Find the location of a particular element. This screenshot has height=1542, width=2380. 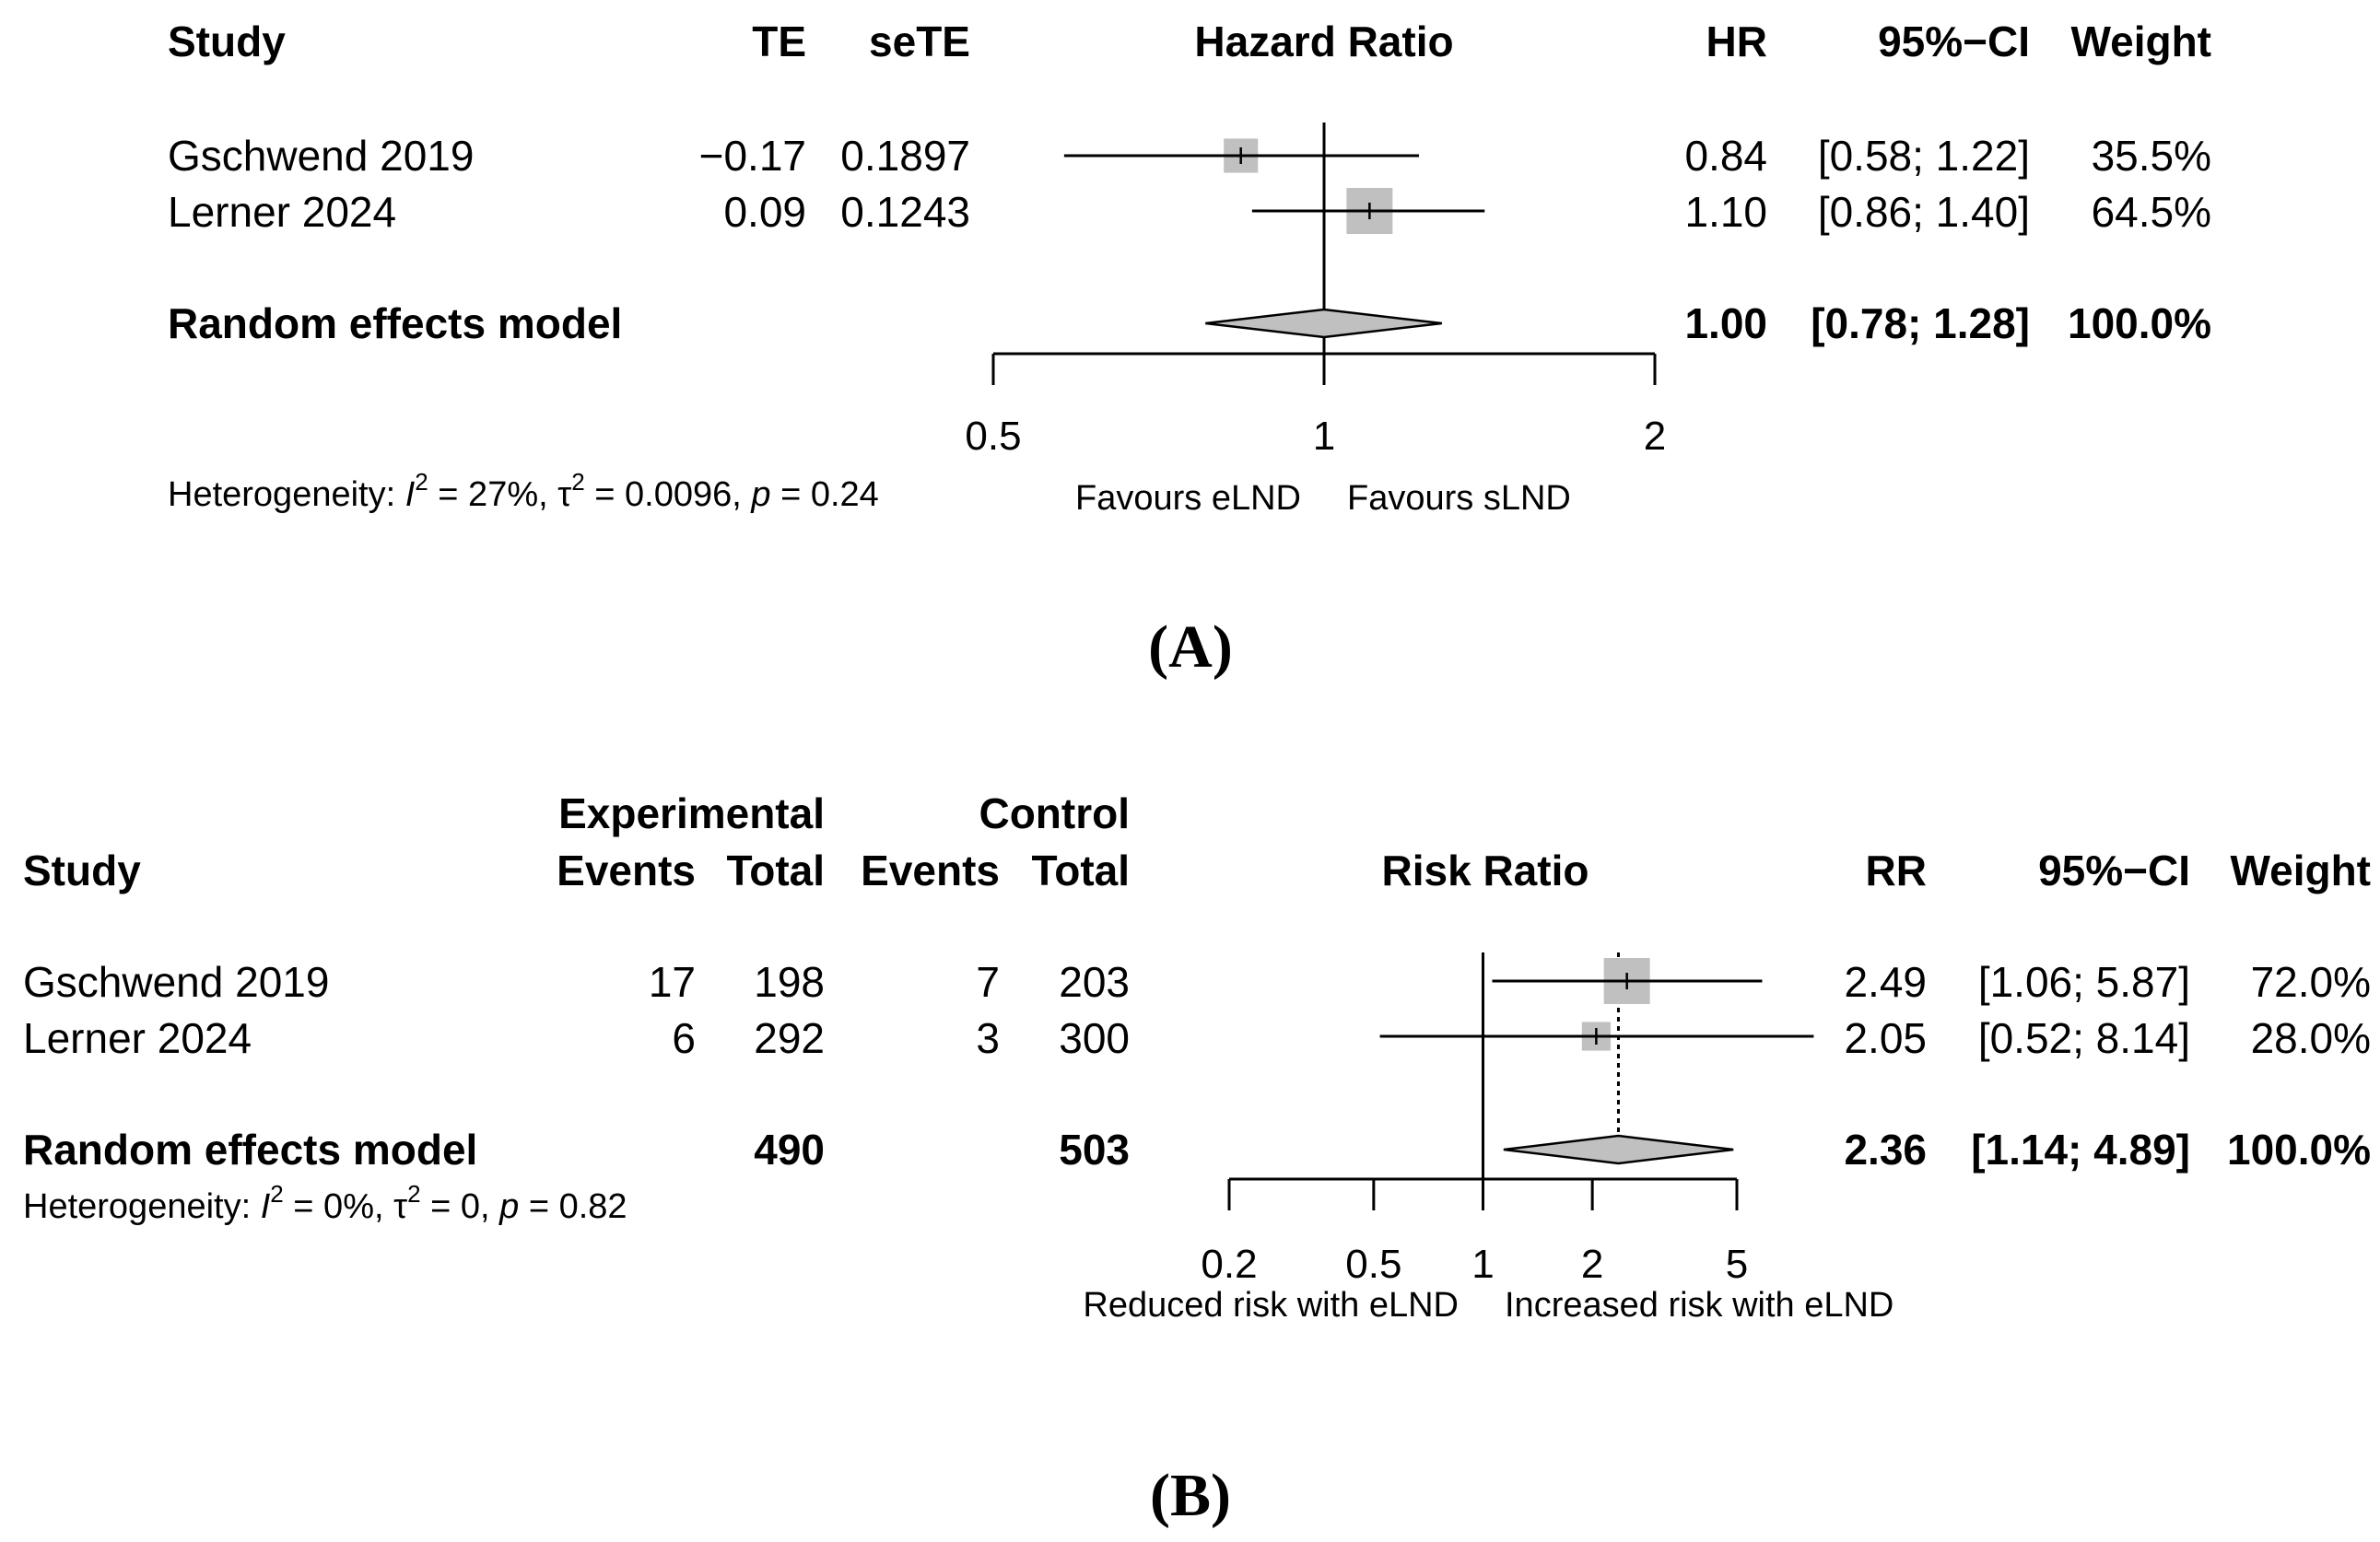

pooled-ci-value: [1.14; 4.89] is located at coordinates (2080, 1150).